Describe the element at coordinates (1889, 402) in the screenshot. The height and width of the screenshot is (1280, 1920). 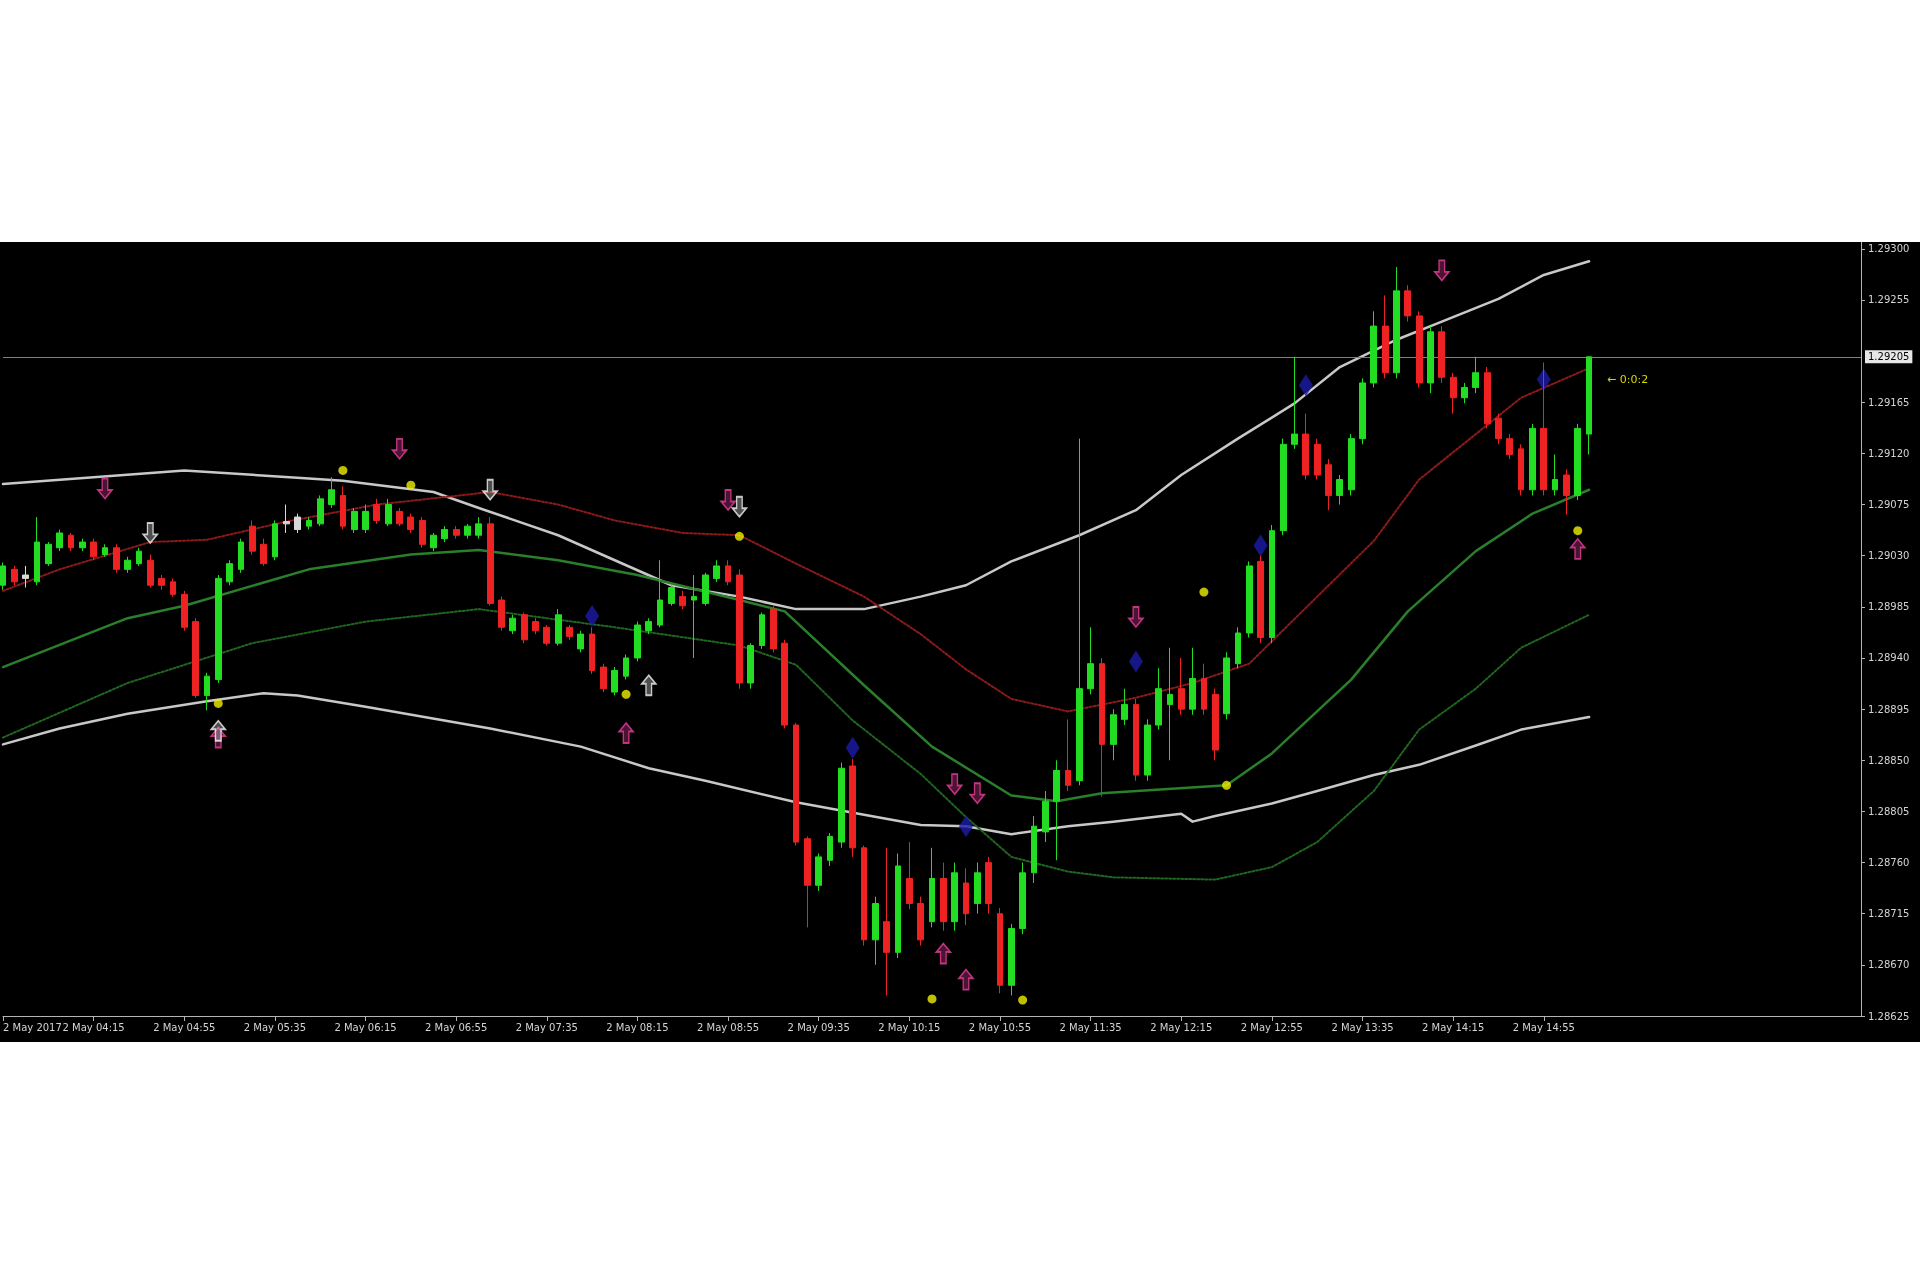
I see `y-tick-label: 1.29165` at that location.